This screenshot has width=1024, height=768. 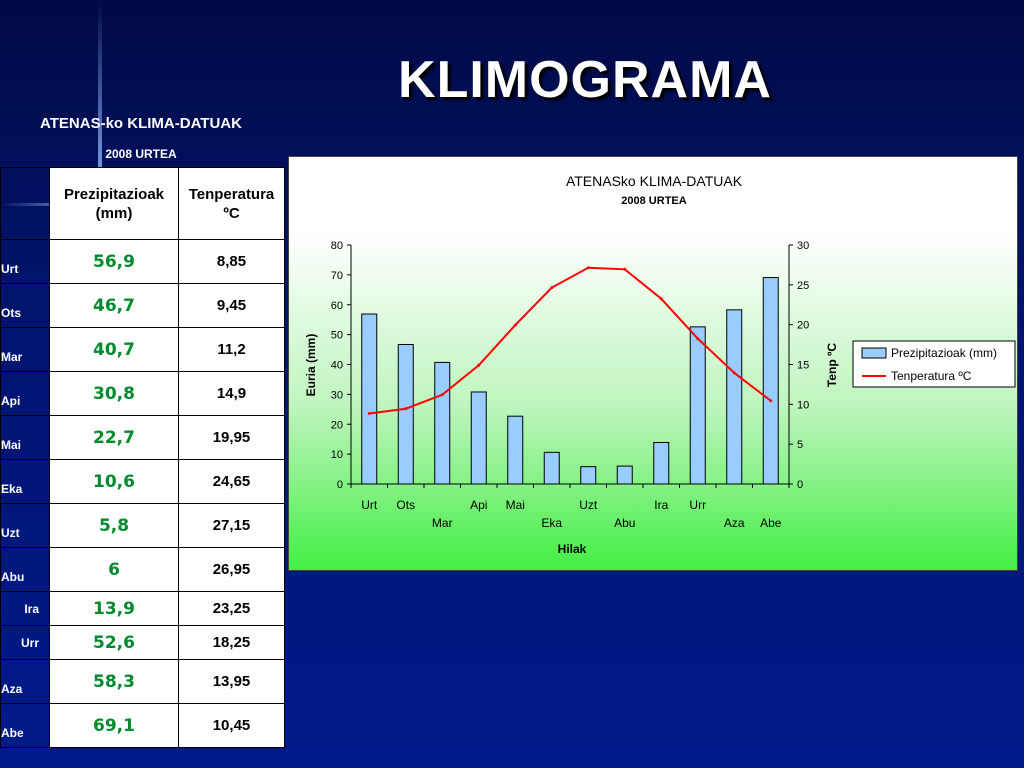 What do you see at coordinates (25, 261) in the screenshot?
I see `month-cell: Urt` at bounding box center [25, 261].